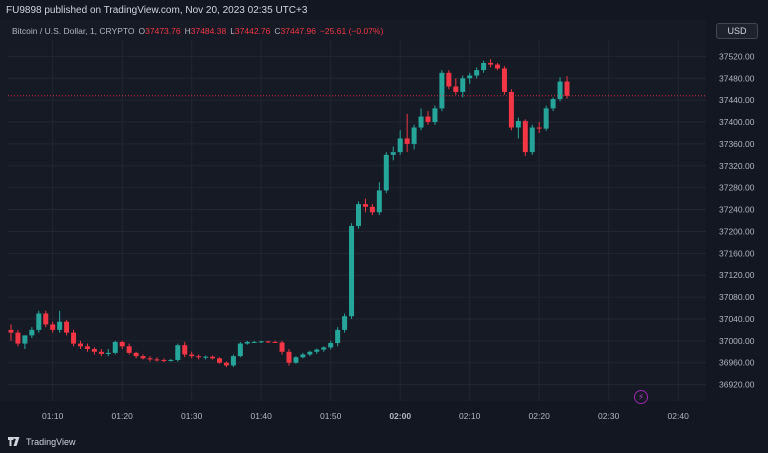 The height and width of the screenshot is (453, 768). Describe the element at coordinates (737, 297) in the screenshot. I see `price-tick-label: 37080.00` at that location.